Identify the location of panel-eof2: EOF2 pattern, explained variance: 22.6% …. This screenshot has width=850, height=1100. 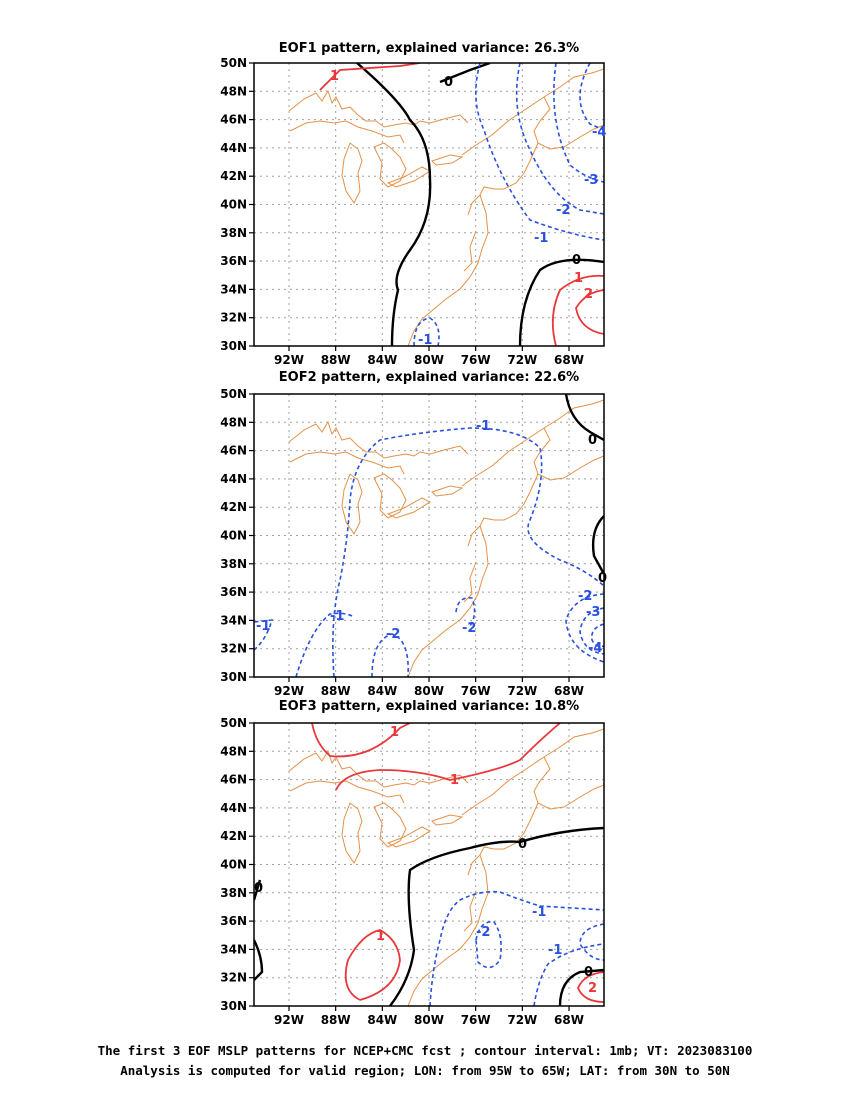
(413, 534).